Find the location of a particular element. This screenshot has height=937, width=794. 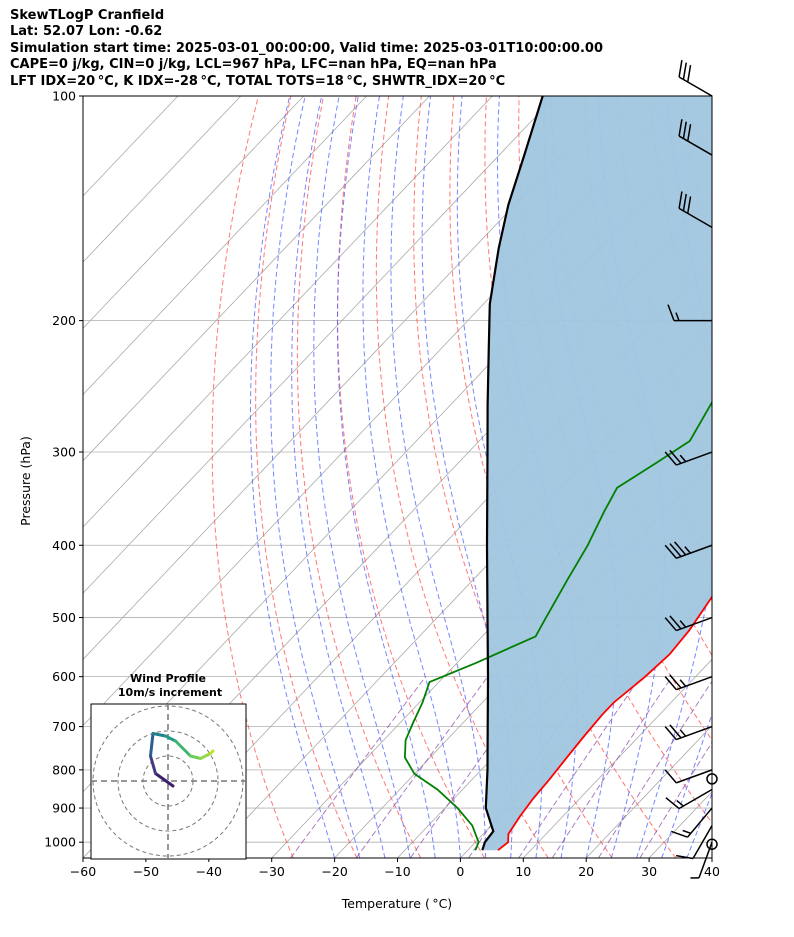

y-tick-label: 1000 is located at coordinates (60, 842).